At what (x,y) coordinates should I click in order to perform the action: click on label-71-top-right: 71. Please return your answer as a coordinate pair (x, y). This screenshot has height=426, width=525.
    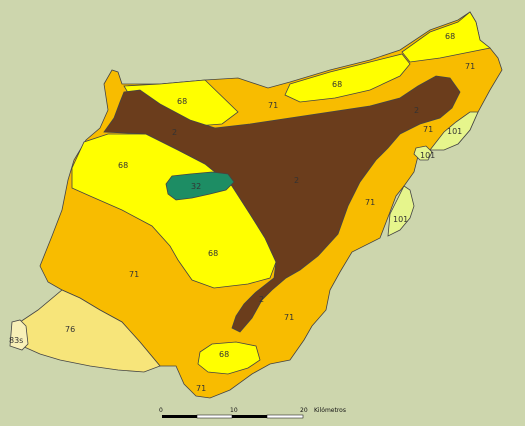
    Looking at the image, I should click on (470, 66).